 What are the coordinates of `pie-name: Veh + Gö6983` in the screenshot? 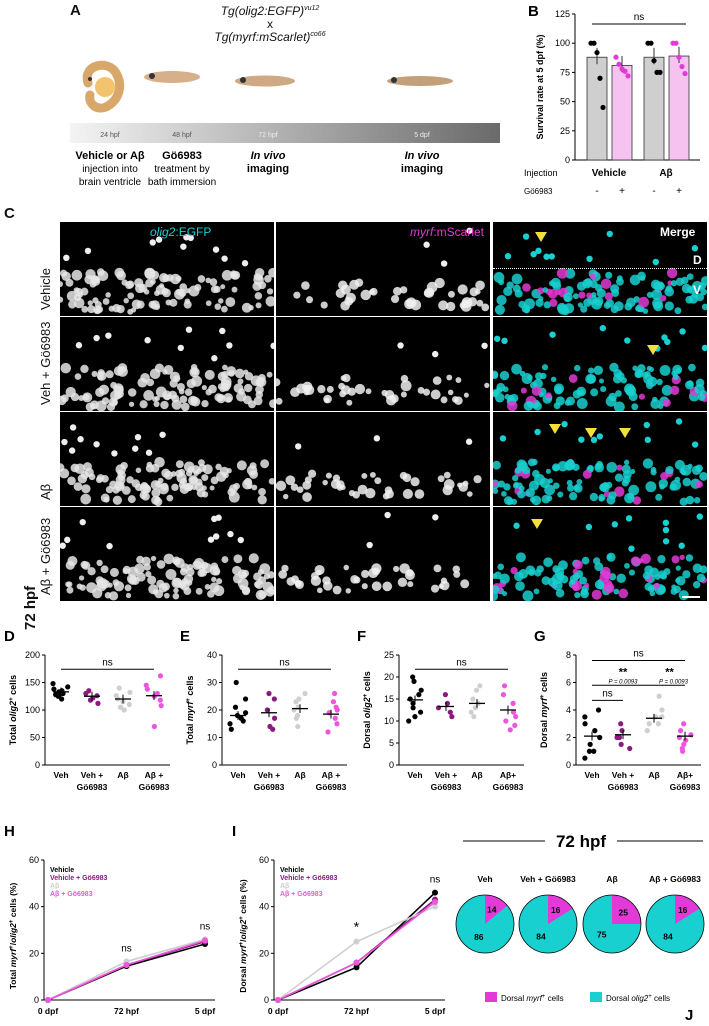 It's located at (548, 879).